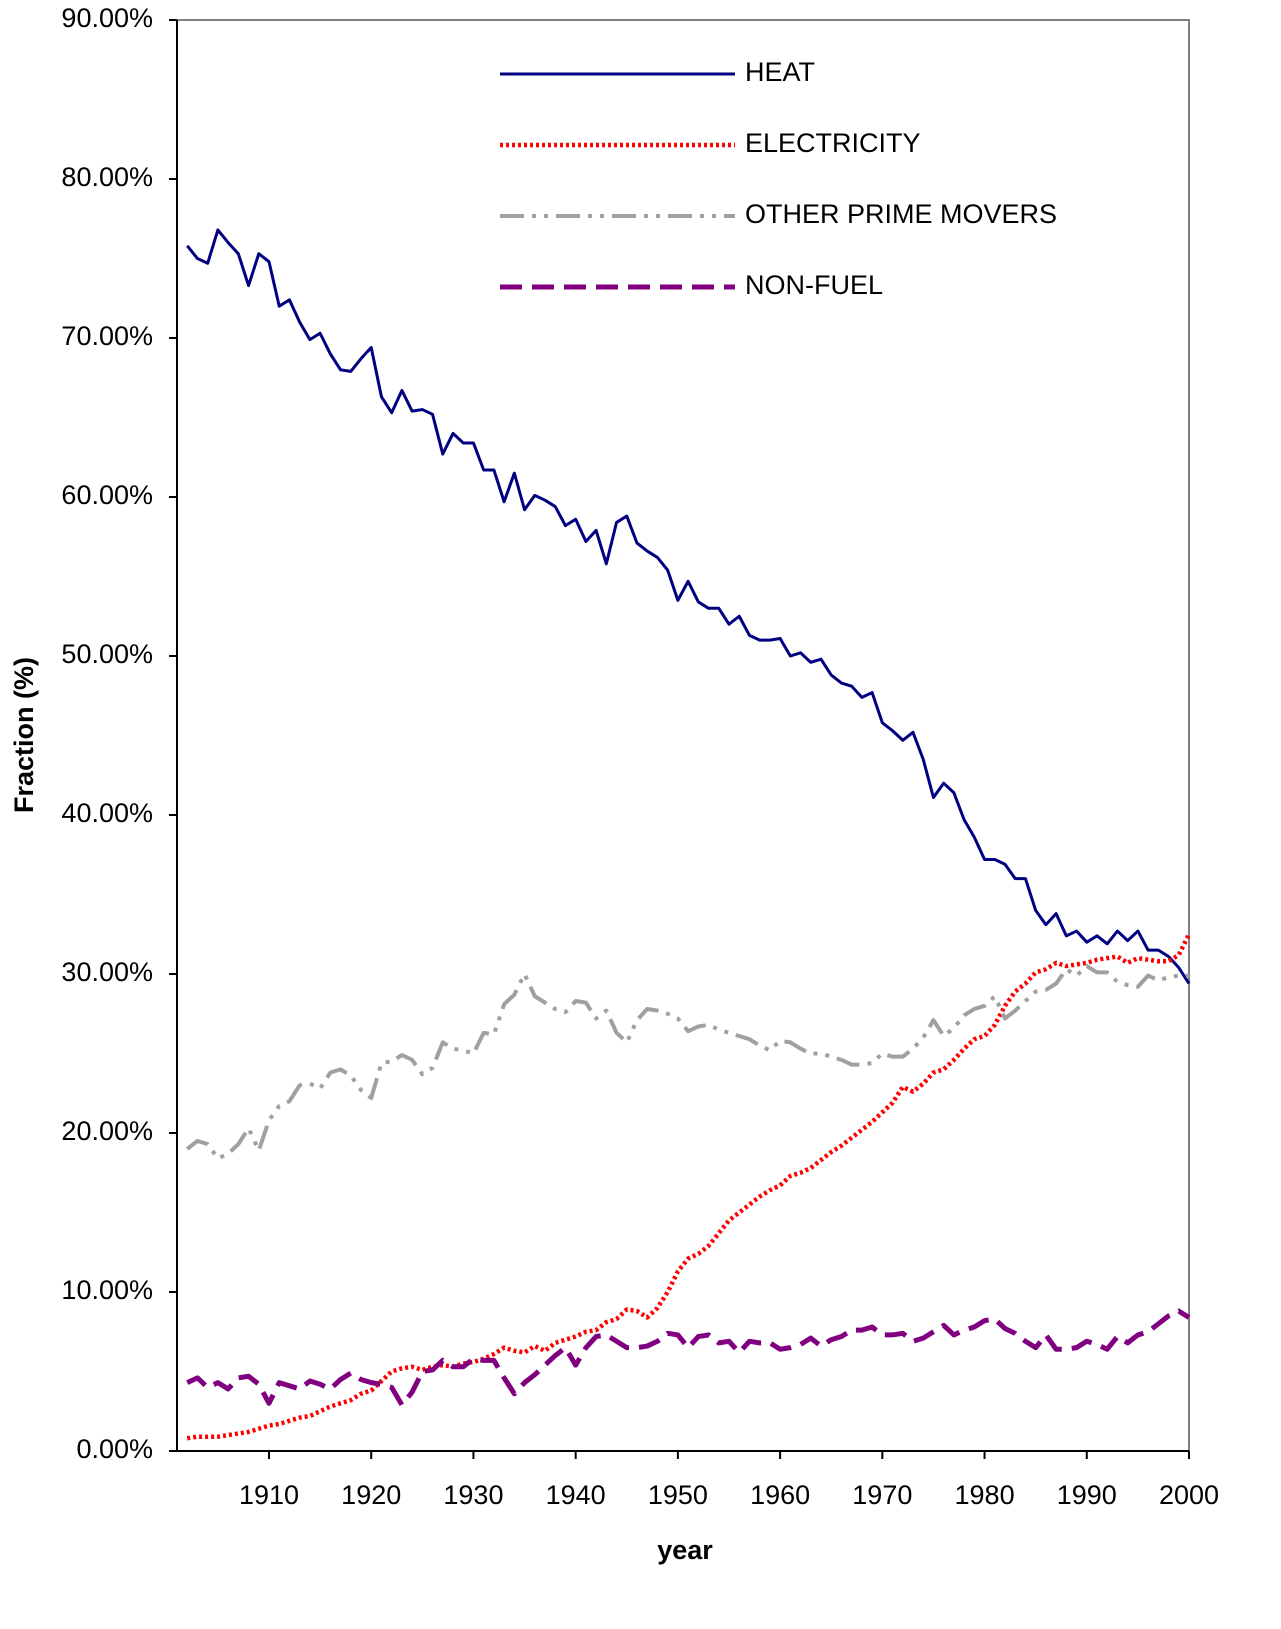 Image resolution: width=1281 pixels, height=1629 pixels. What do you see at coordinates (107, 1131) in the screenshot?
I see `y-tick-label: 20.00%` at bounding box center [107, 1131].